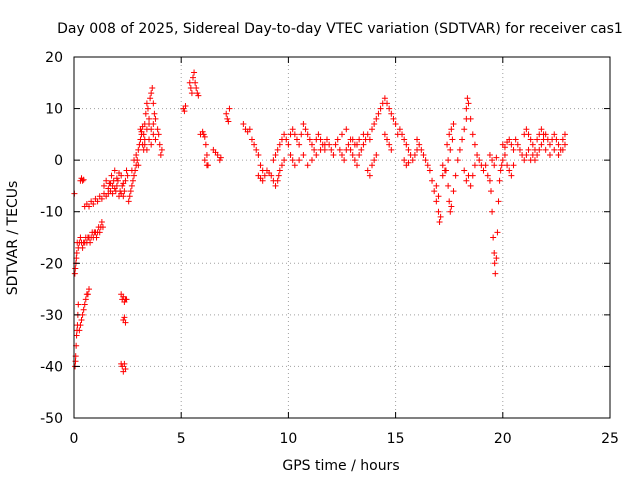 Image resolution: width=640 pixels, height=480 pixels. I want to click on y-tick-label: -50, so click(51, 419).